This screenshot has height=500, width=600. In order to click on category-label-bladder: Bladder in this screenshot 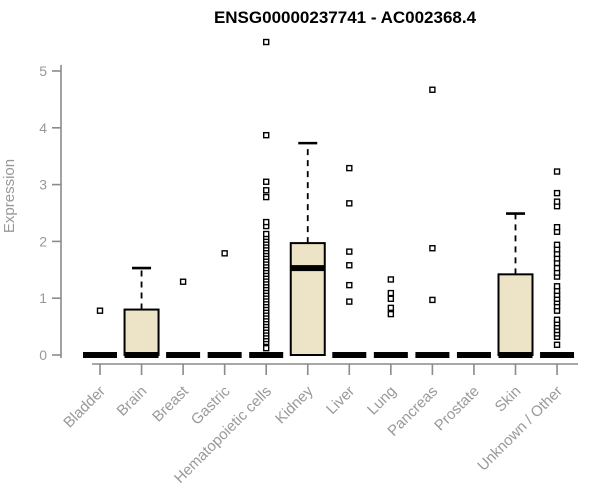, I will do `click(84, 407)`.